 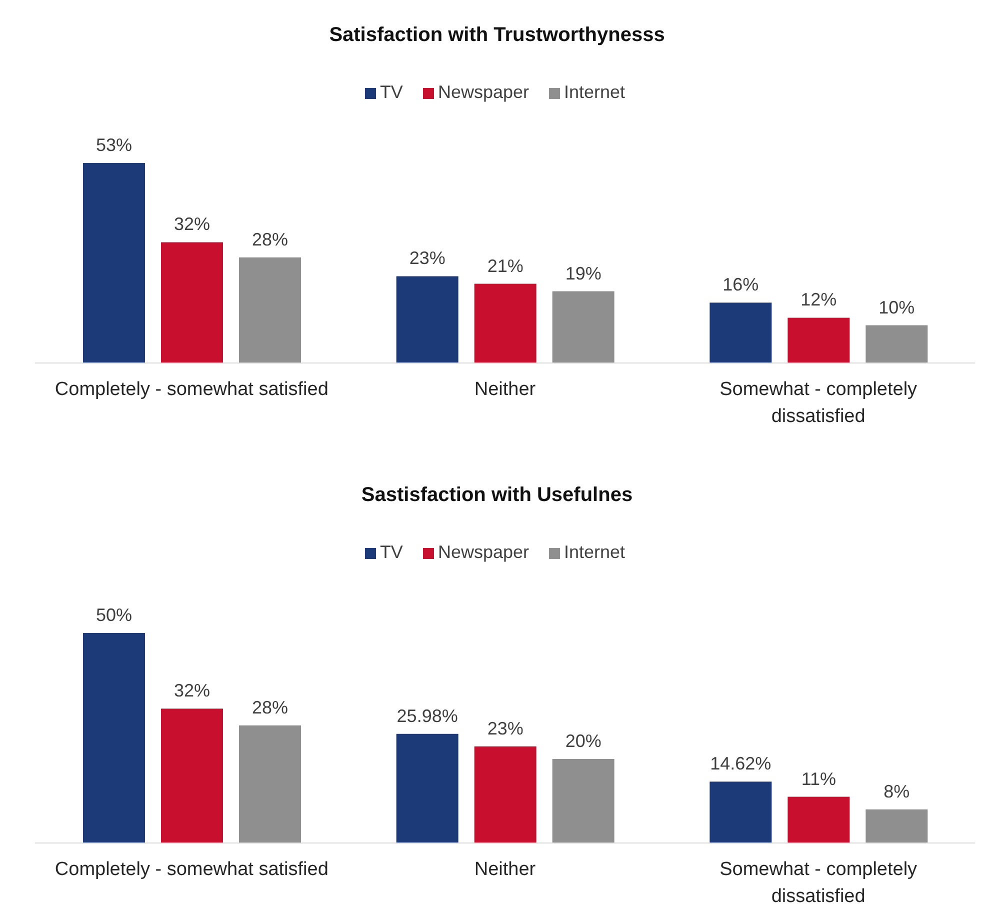 I want to click on chart-title: Satisfaction with Trustworthynesss, so click(x=497, y=35).